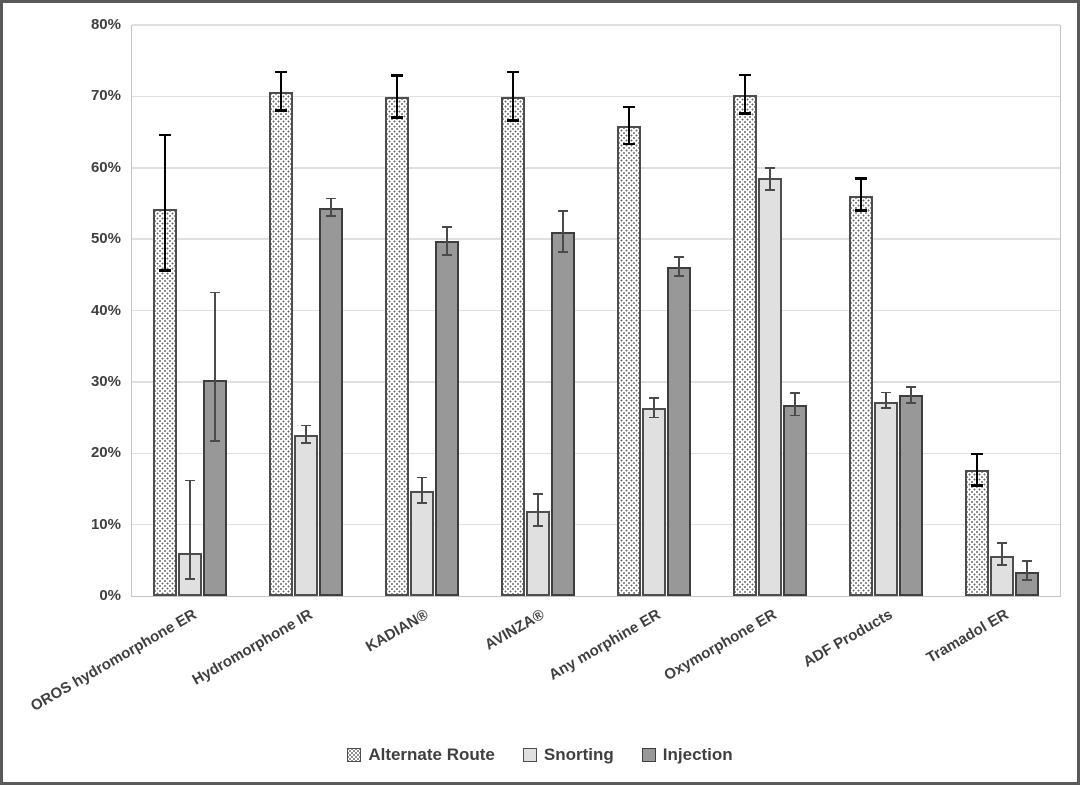 Image resolution: width=1080 pixels, height=785 pixels. Describe the element at coordinates (281, 344) in the screenshot. I see `bar-dotted-group2` at that location.